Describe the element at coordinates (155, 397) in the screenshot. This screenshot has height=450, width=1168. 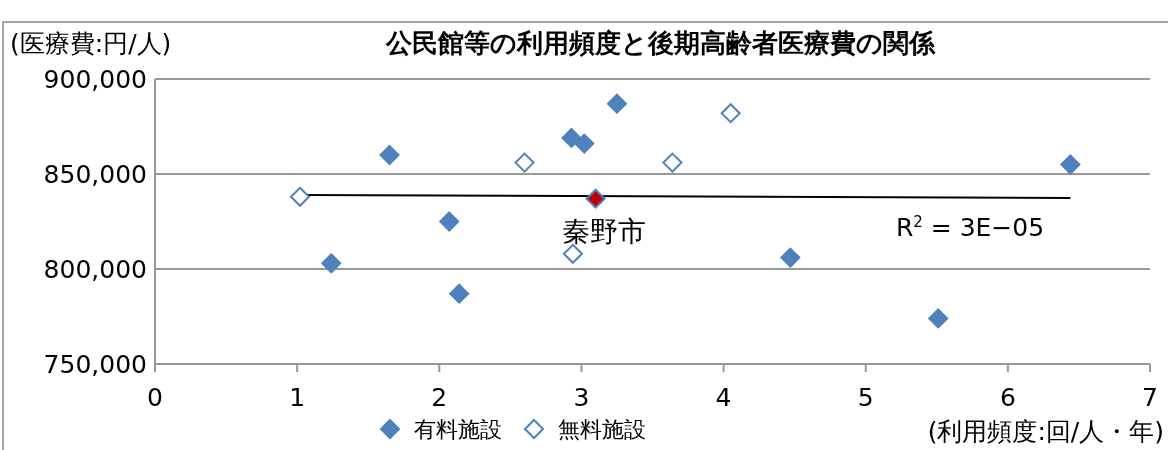
I see `x-tick-label: 0` at that location.